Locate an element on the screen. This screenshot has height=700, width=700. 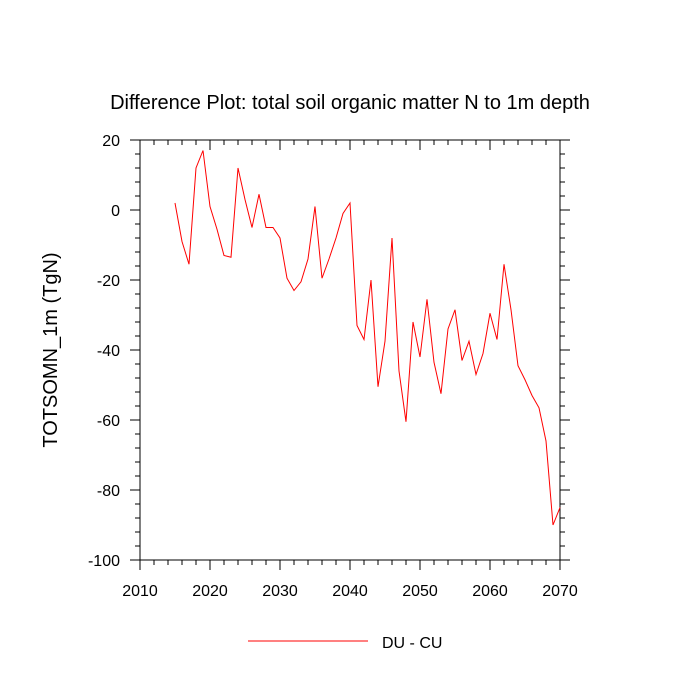
y-axis-tick-labels: 20 0 -20 -40 -60 -80 -100 is located at coordinates (104, 351).